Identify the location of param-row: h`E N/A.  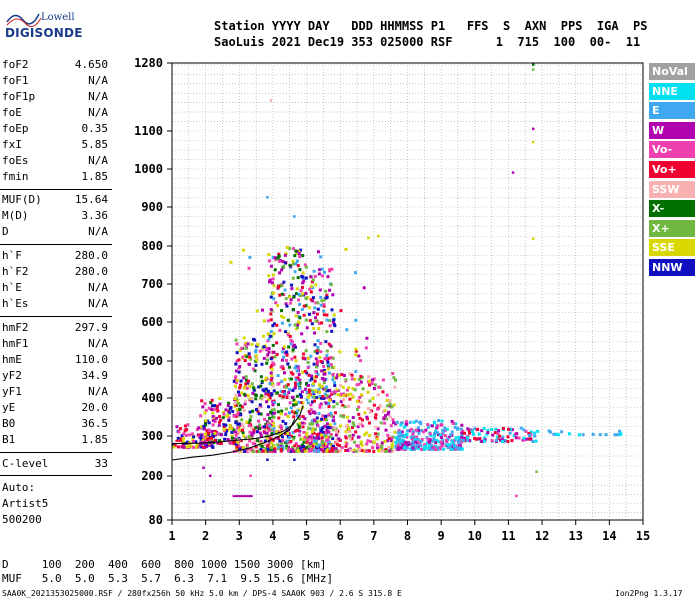
(55, 289).